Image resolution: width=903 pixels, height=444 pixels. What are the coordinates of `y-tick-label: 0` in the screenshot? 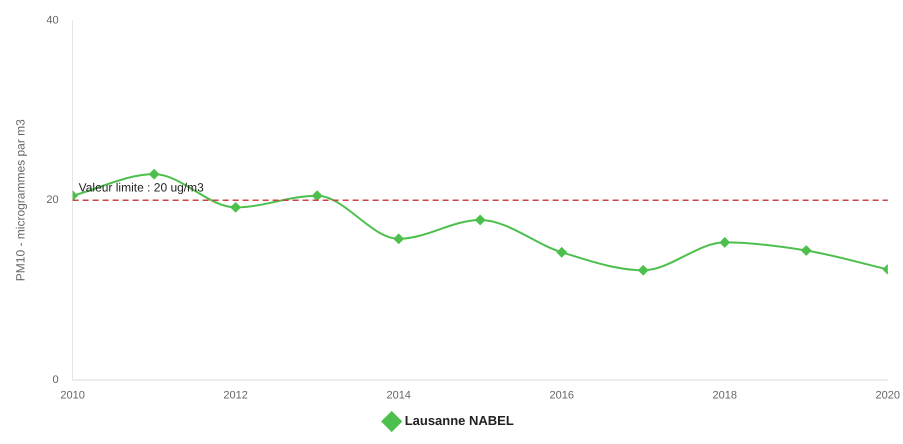 It's located at (55, 380).